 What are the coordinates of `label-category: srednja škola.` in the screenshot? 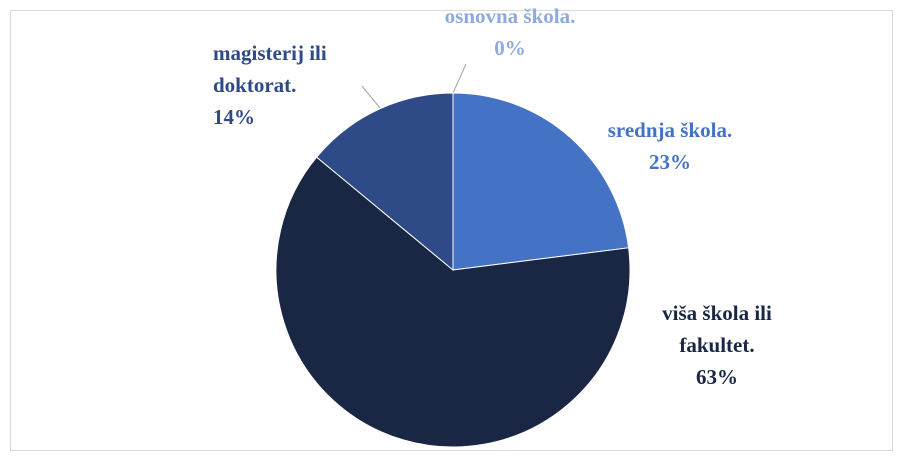 It's located at (670, 130).